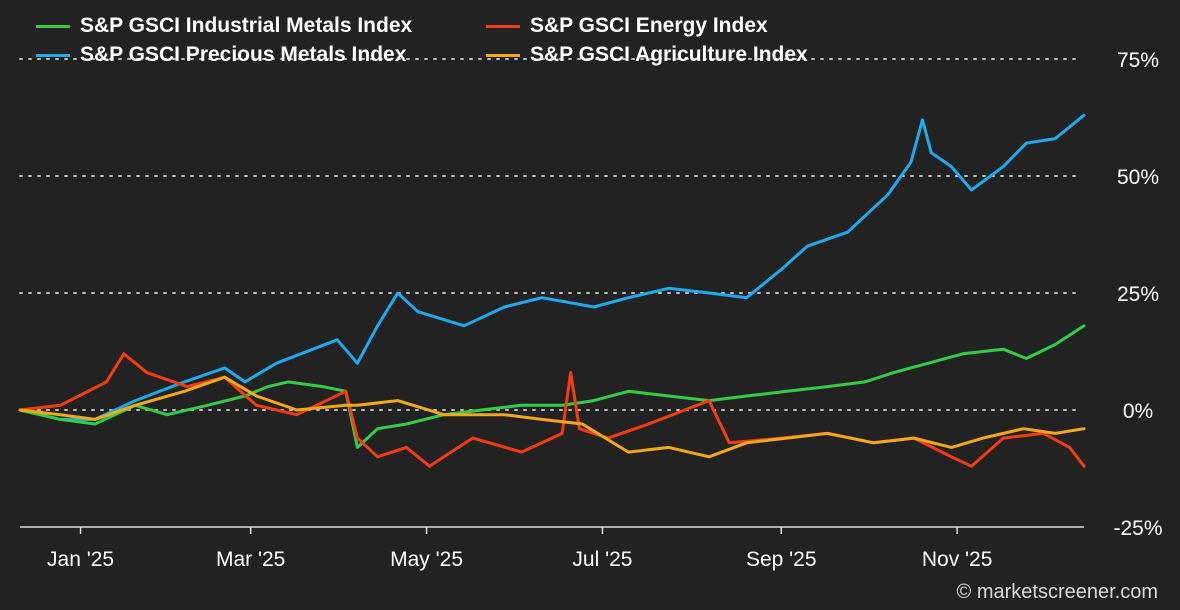 This screenshot has width=1180, height=610. I want to click on legend-label: S&P GSCI Agriculture Index, so click(669, 54).